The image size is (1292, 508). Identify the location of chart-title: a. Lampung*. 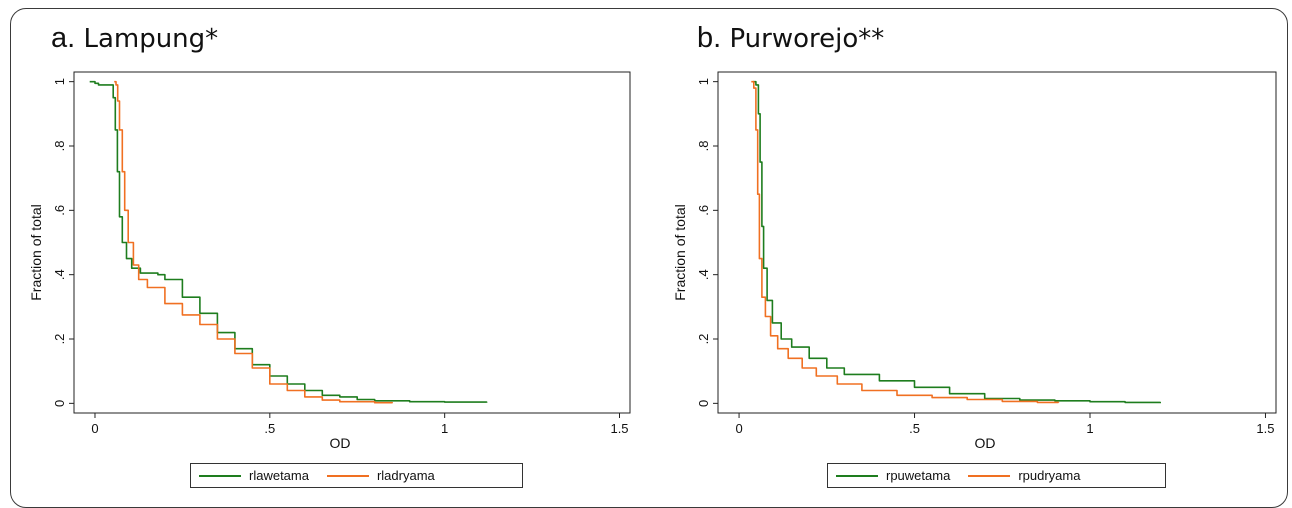
(134, 38).